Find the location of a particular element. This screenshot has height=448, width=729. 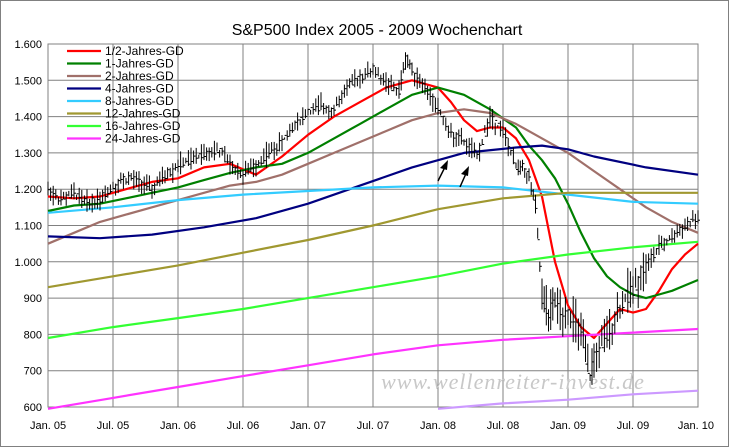

x-tick-label: Jan. 07 is located at coordinates (308, 426).